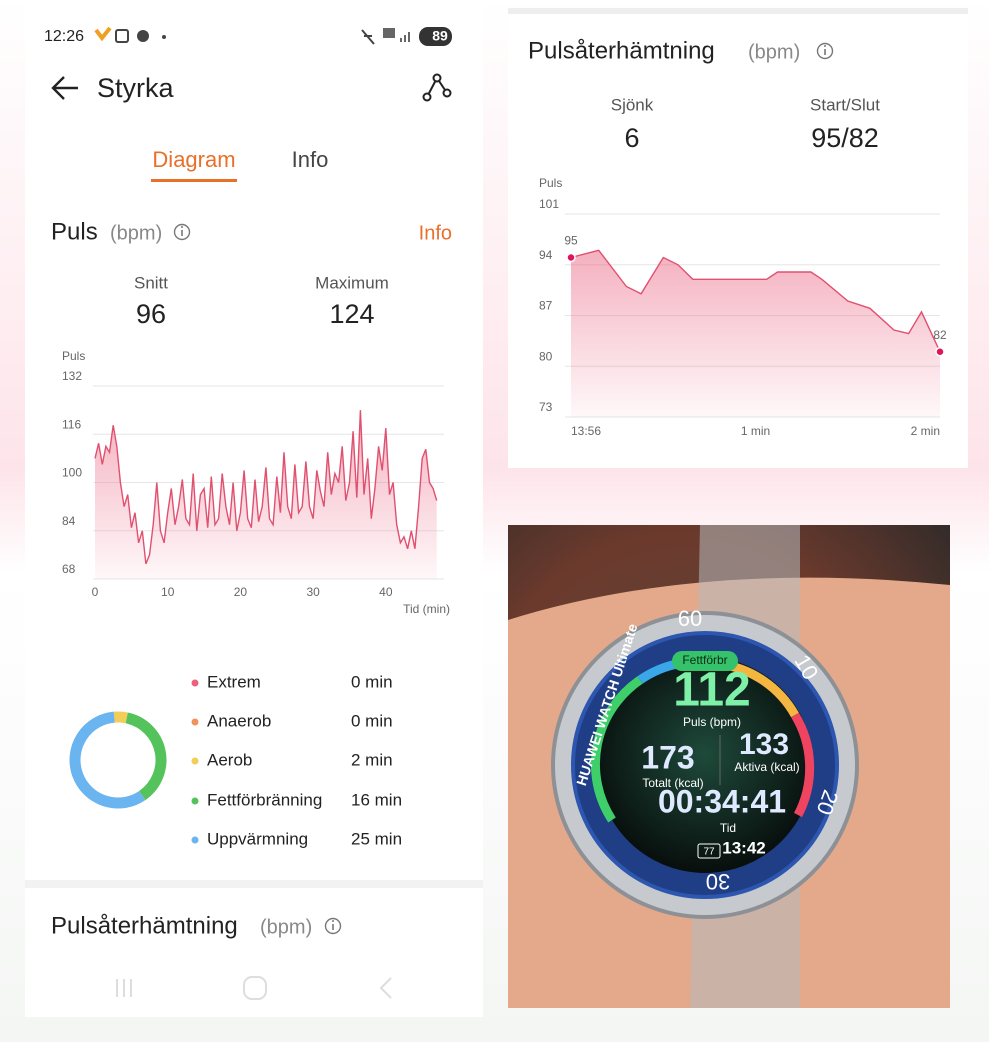 This screenshot has width=989, height=1042. I want to click on x-tick-label: 40, so click(386, 592).